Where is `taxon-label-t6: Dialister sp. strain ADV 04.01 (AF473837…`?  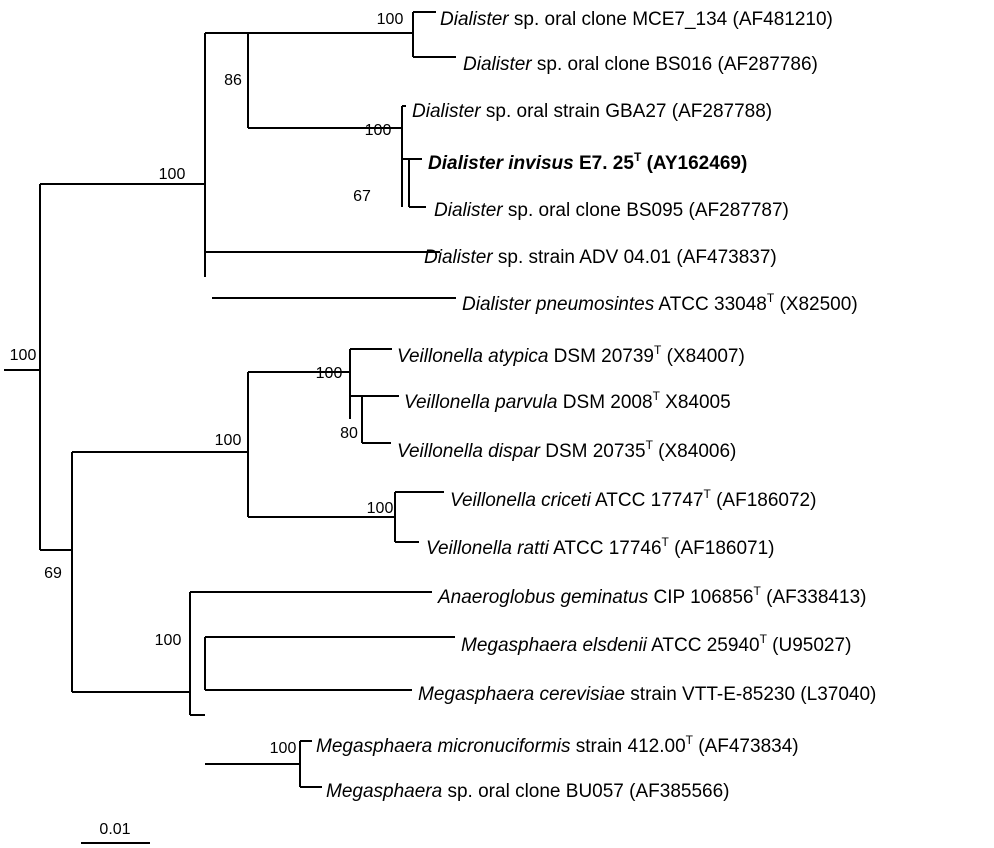
taxon-label-t6: Dialister sp. strain ADV 04.01 (AF473837… is located at coordinates (600, 257).